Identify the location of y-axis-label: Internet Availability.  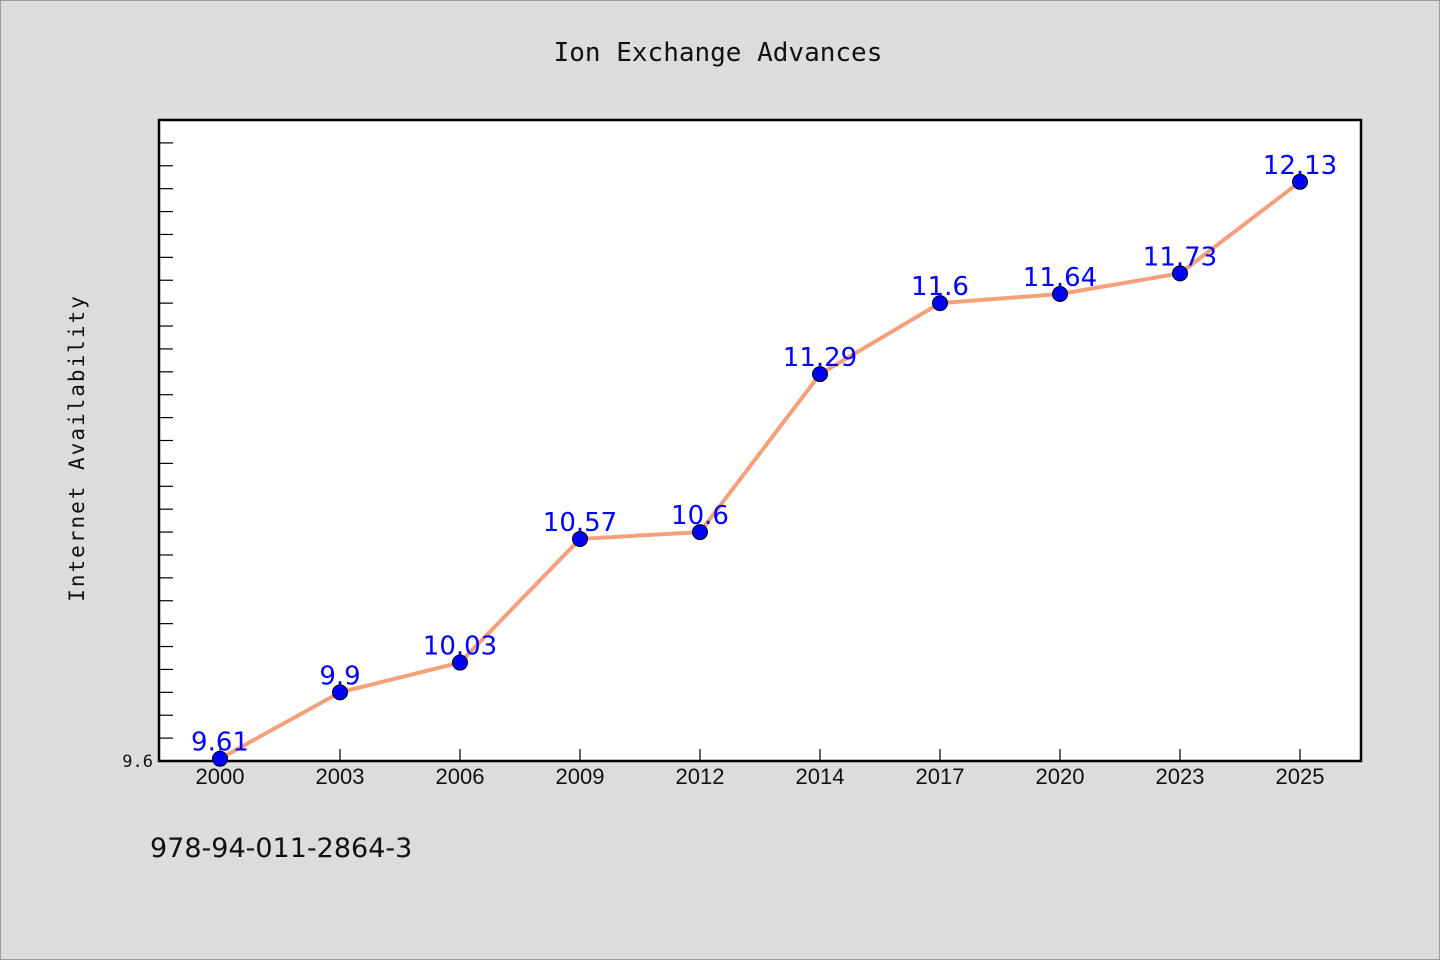
(77, 448).